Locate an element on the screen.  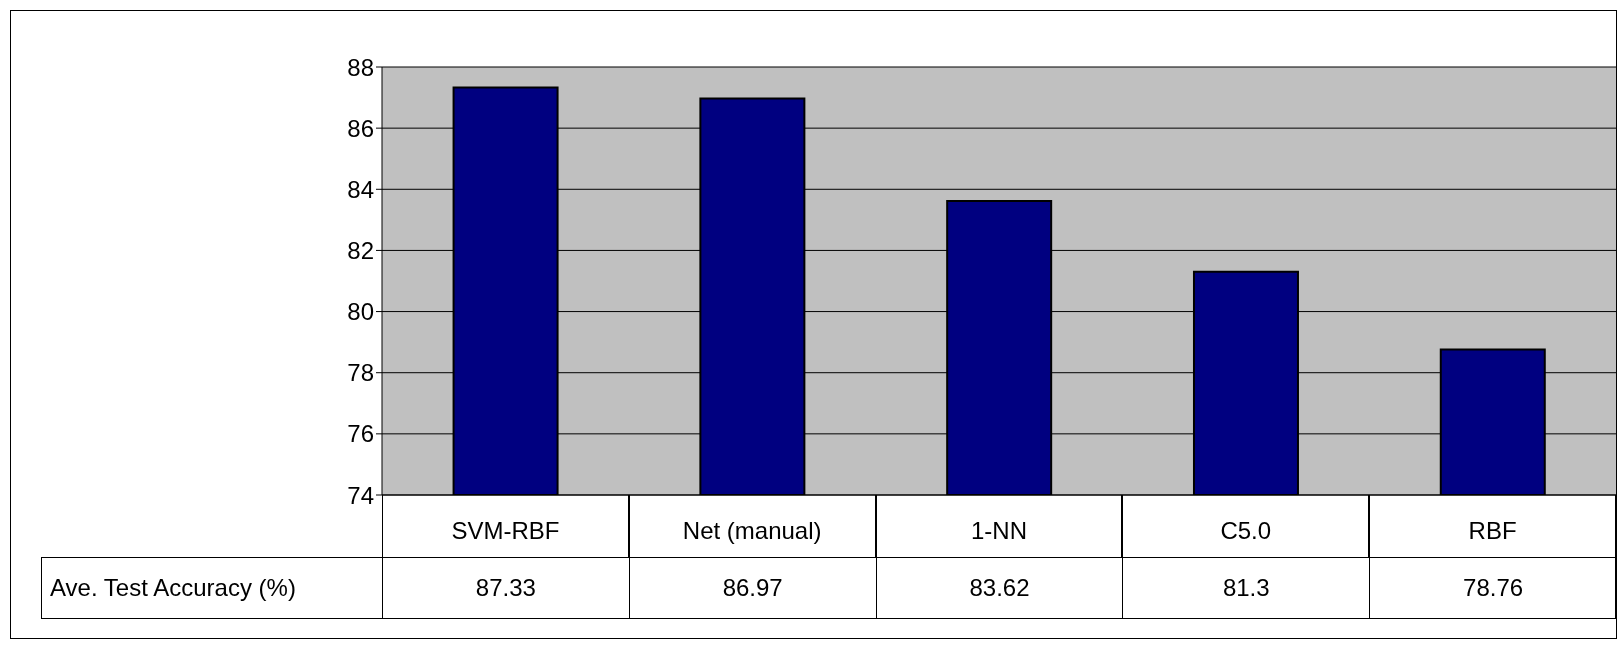
y-tick-label: 74 is located at coordinates (360, 495).